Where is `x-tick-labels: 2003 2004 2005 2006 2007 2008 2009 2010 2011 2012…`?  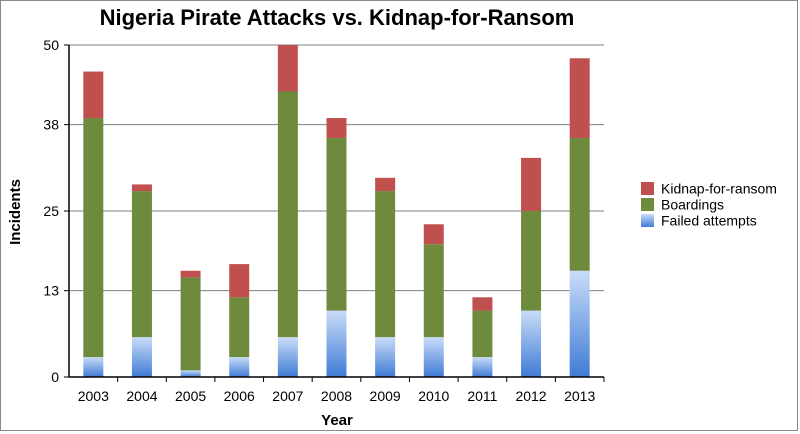
x-tick-labels: 2003 2004 2005 2006 2007 2008 2009 2010 2011 2012… is located at coordinates (341, 390).